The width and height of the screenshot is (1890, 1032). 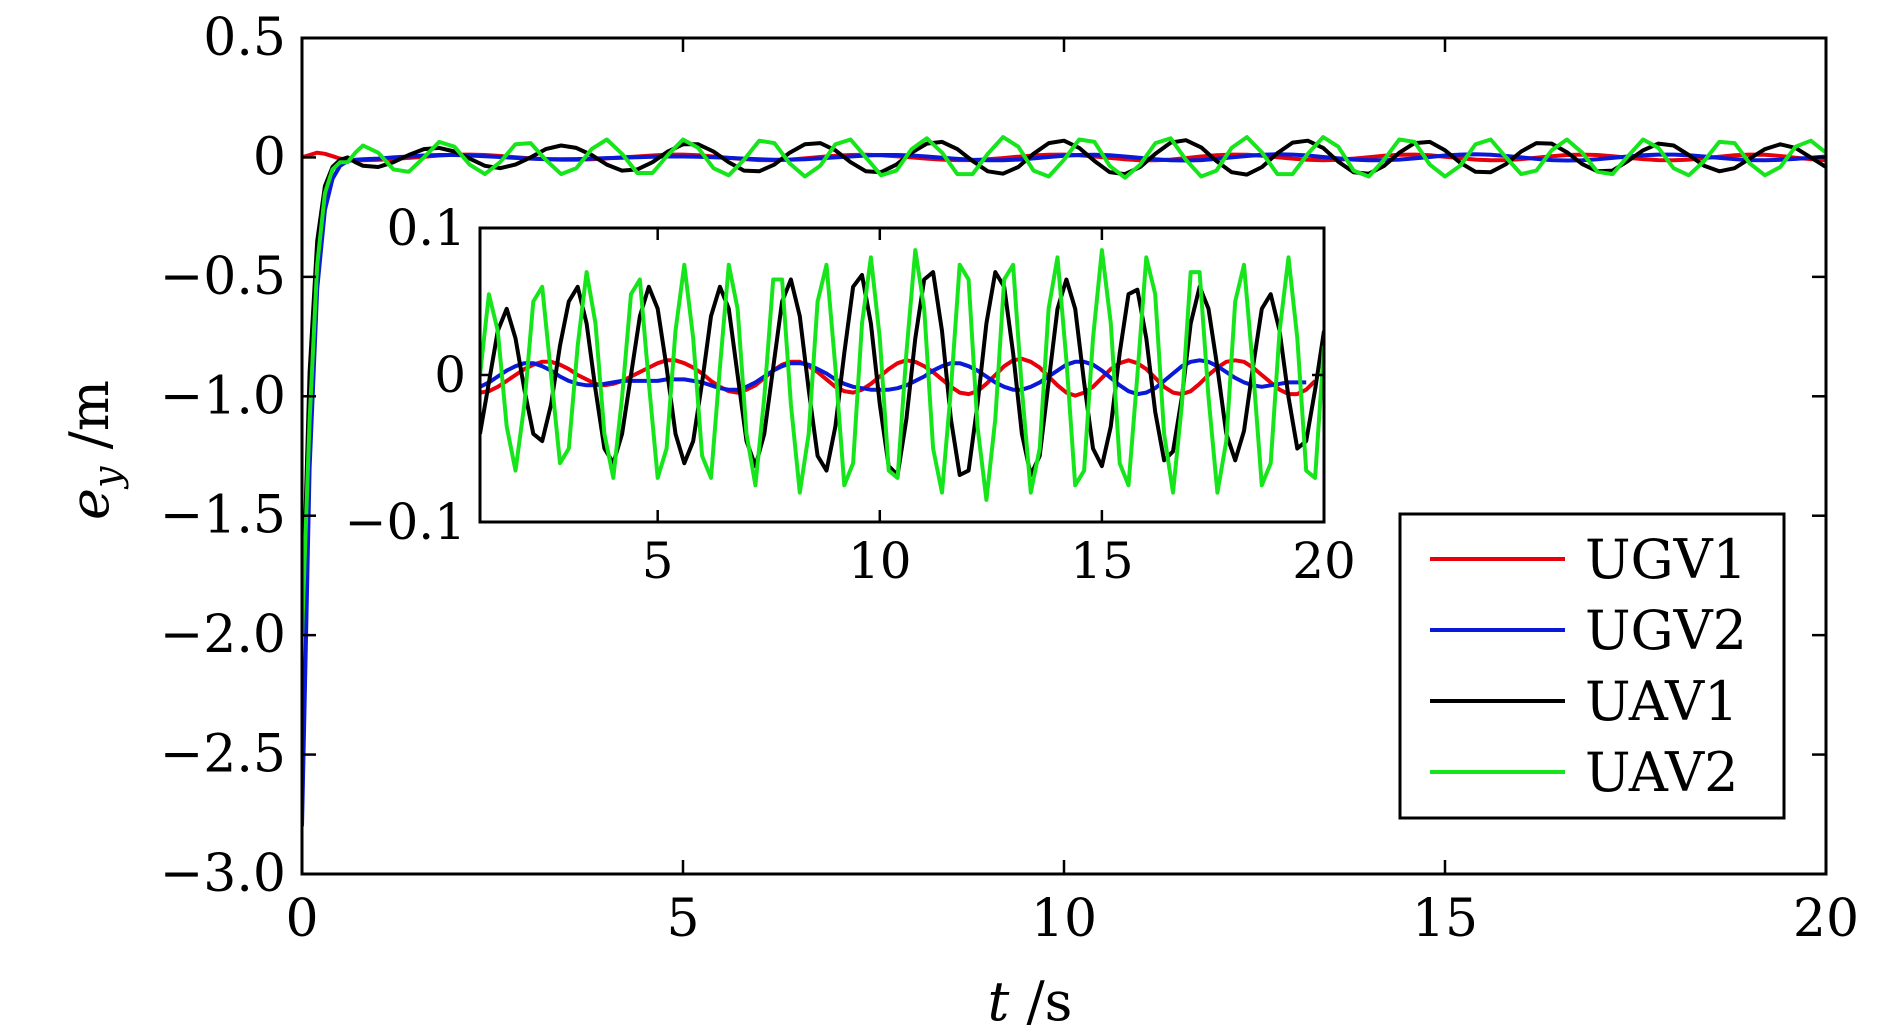 I want to click on legend-label: UAV1, so click(x=1662, y=701).